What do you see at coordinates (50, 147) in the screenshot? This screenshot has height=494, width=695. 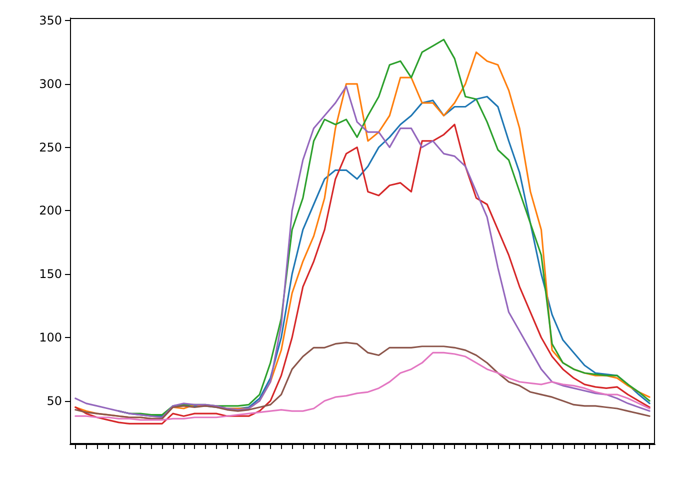 I see `y-tick-label: 250` at bounding box center [50, 147].